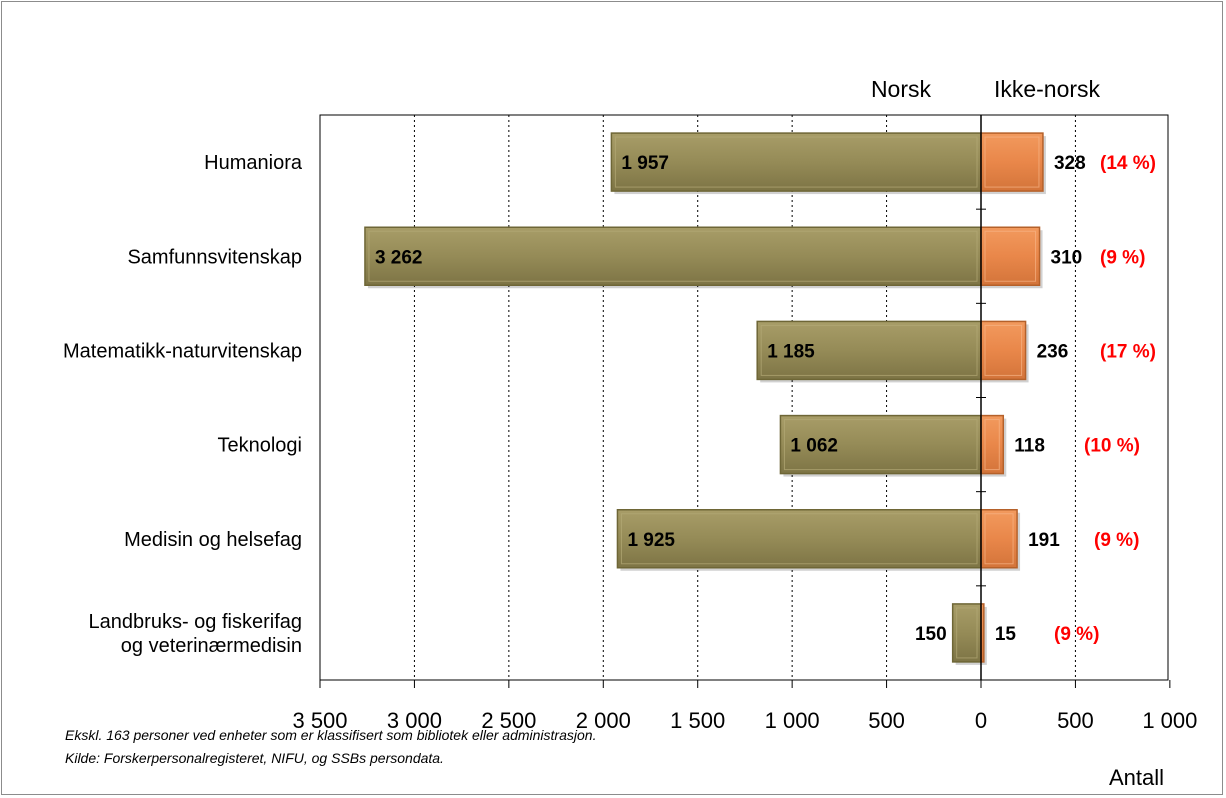 The width and height of the screenshot is (1226, 798). I want to click on category-label: Landbruks- og fiskerifag, so click(195, 622).